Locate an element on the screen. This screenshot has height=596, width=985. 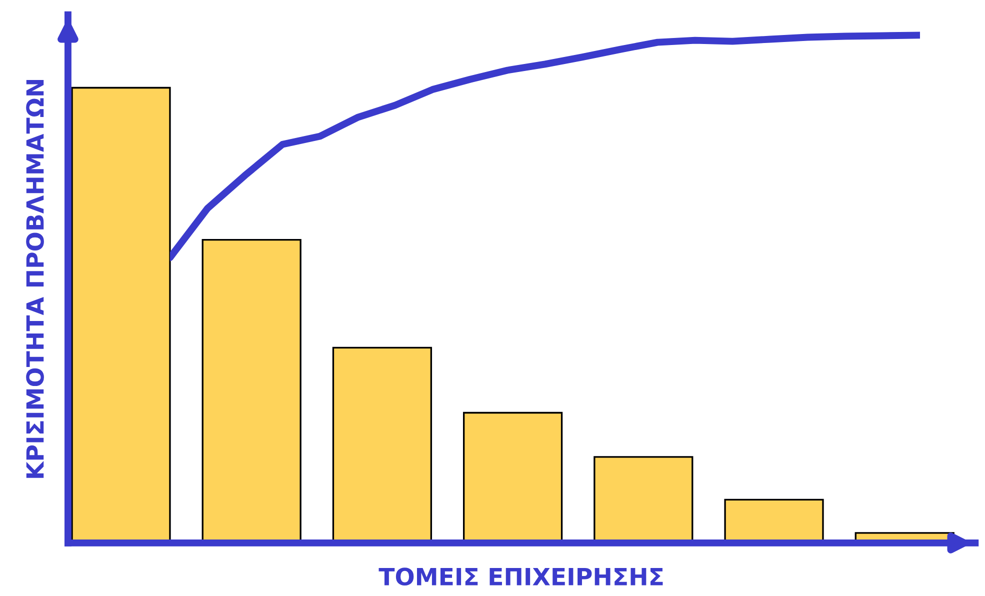
x-axis-title: ΤΟΜΕΙΣ ΕΠΙΧΕΙΡΗΣΗΣ is located at coordinates (520, 577).